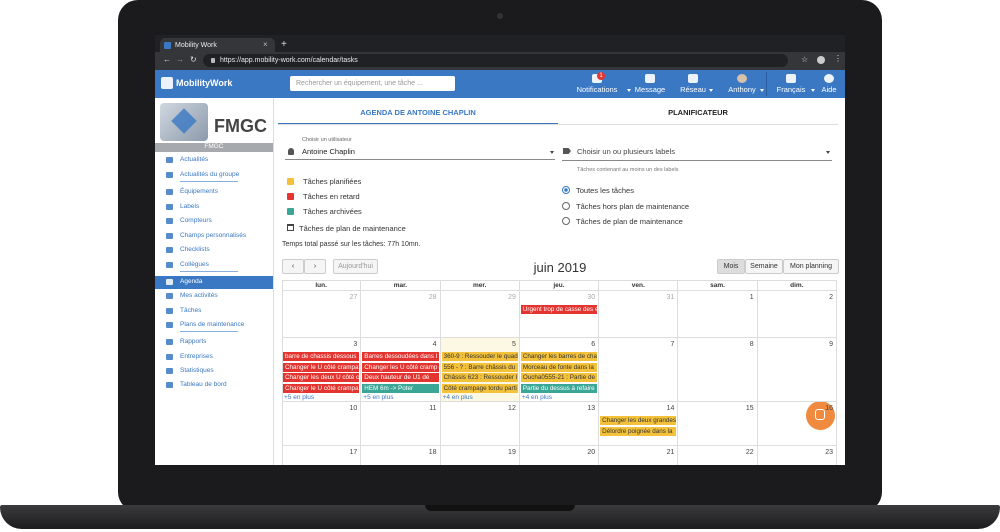 Image resolution: width=1000 pixels, height=532 pixels. What do you see at coordinates (199, 191) in the screenshot?
I see `sidebar-item: Équipements` at bounding box center [199, 191].